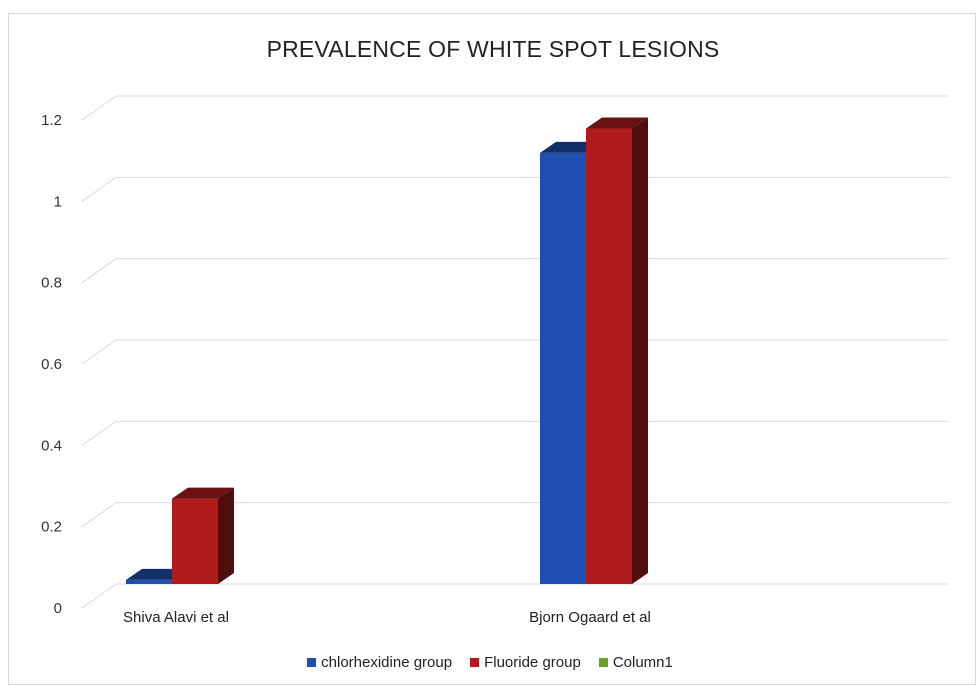  I want to click on legend-item: Fluoride group, so click(525, 662).